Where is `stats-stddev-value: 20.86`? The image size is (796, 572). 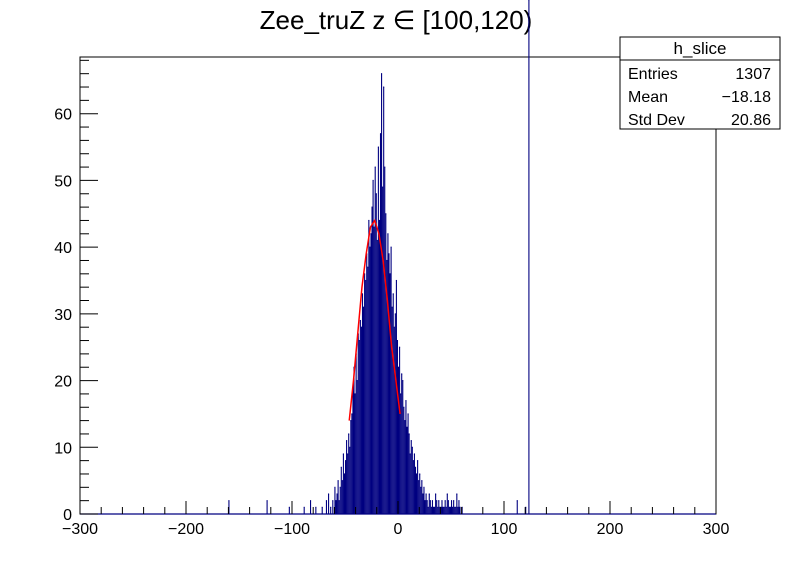
stats-stddev-value: 20.86 is located at coordinates (751, 120).